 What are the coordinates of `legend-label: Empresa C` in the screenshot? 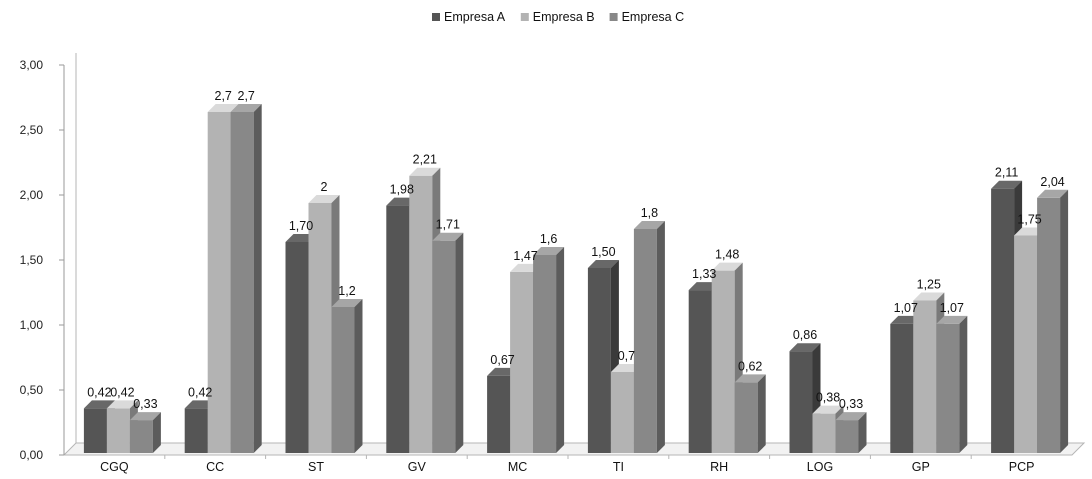 It's located at (653, 17).